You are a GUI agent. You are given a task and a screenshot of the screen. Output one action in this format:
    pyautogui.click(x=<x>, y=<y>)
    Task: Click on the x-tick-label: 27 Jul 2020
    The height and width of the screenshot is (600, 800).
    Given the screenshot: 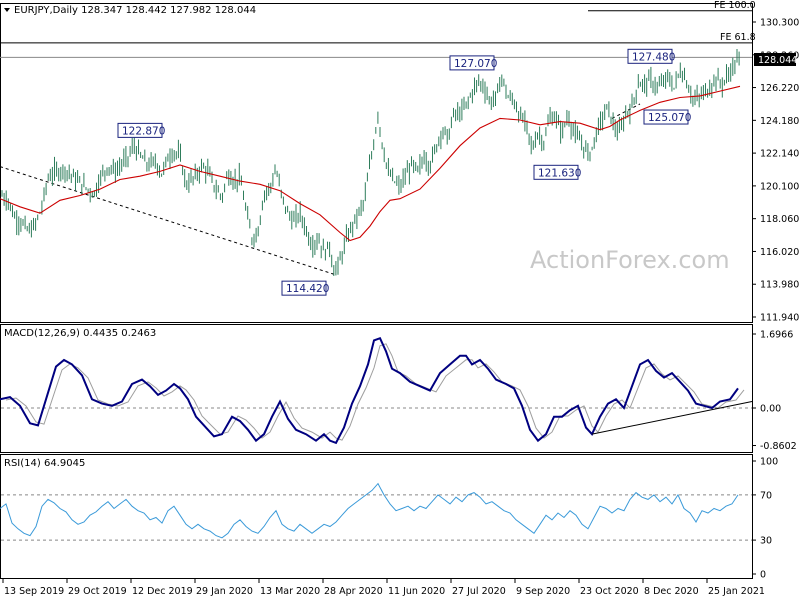 What is the action you would take?
    pyautogui.click(x=479, y=591)
    